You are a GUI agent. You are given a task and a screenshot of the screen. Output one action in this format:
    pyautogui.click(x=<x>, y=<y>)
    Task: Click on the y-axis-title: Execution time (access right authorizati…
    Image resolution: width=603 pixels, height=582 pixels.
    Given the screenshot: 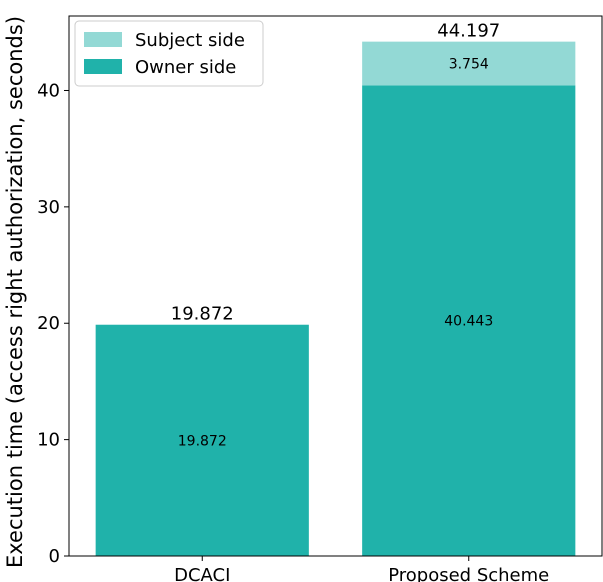 What is the action you would take?
    pyautogui.click(x=15, y=292)
    